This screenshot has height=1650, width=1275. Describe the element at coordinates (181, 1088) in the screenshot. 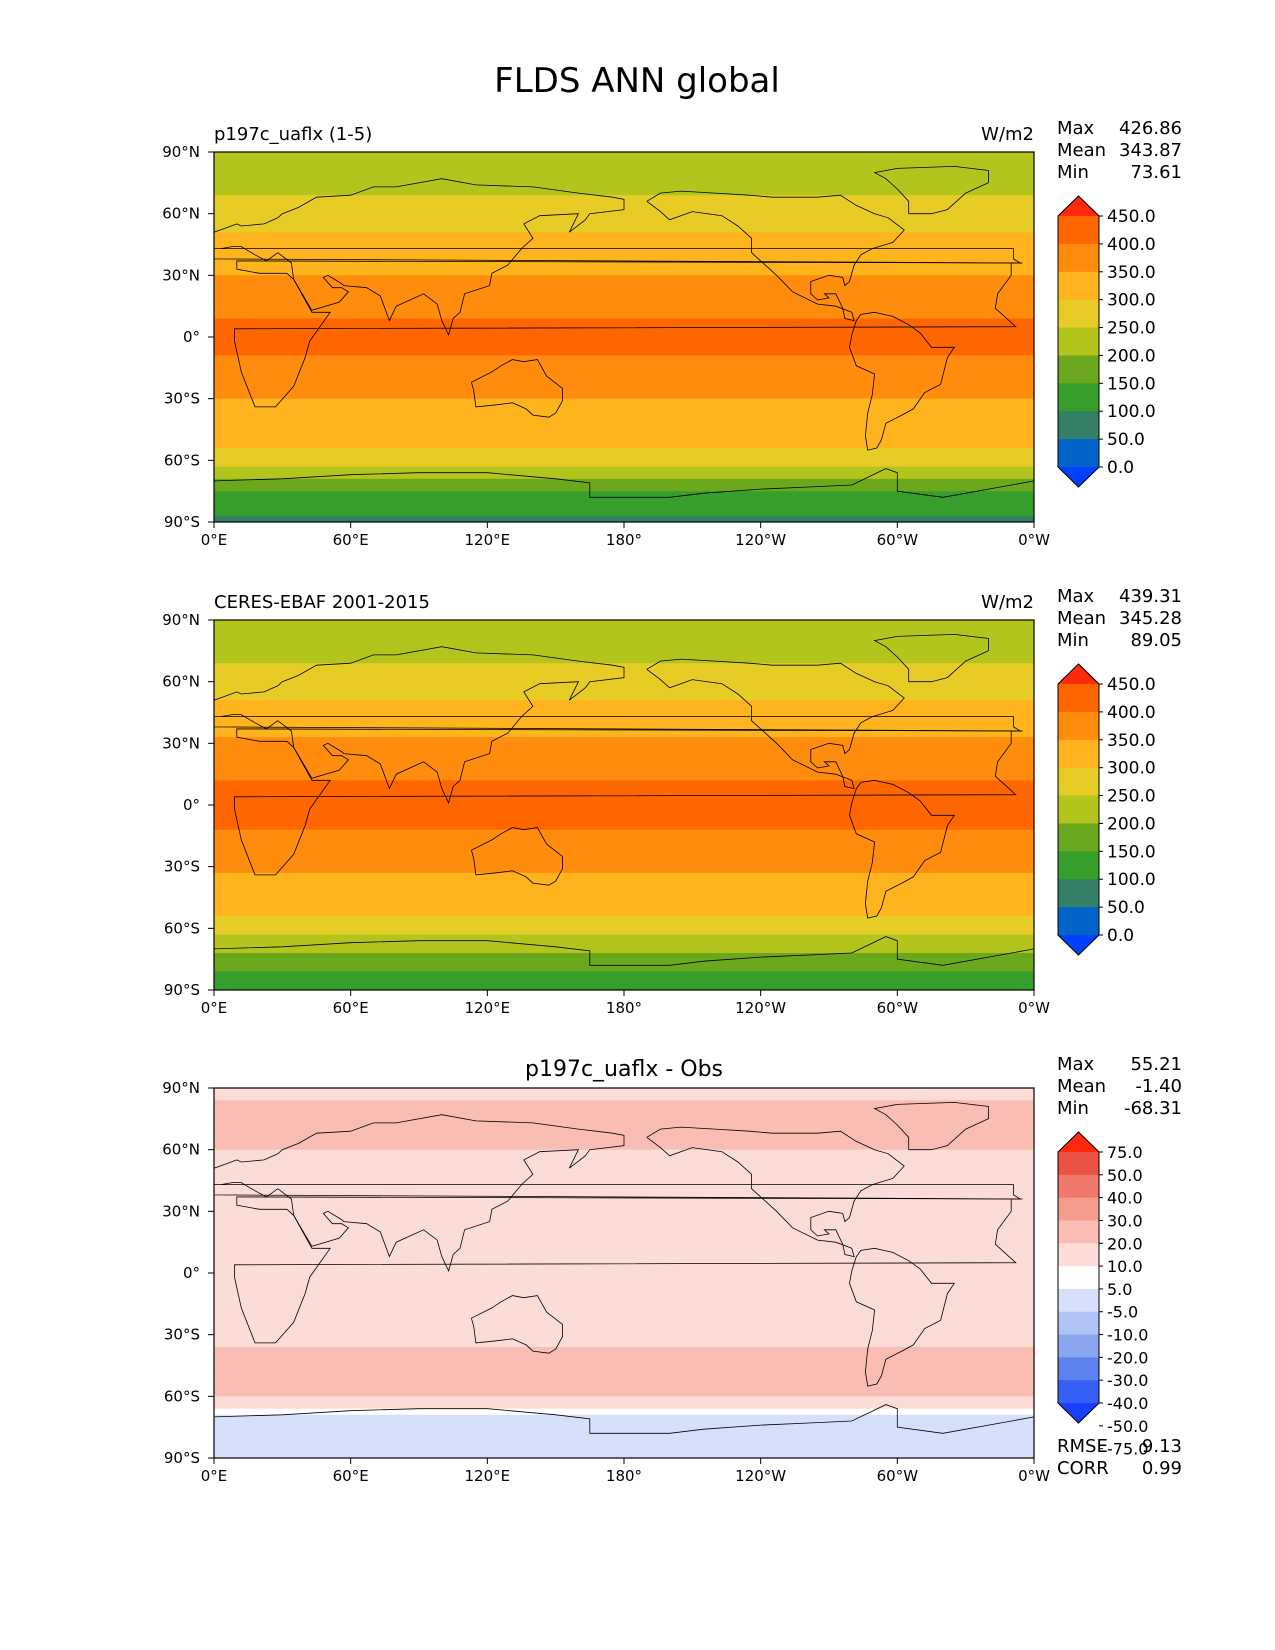

I see `y-tick-label: 90°N` at that location.